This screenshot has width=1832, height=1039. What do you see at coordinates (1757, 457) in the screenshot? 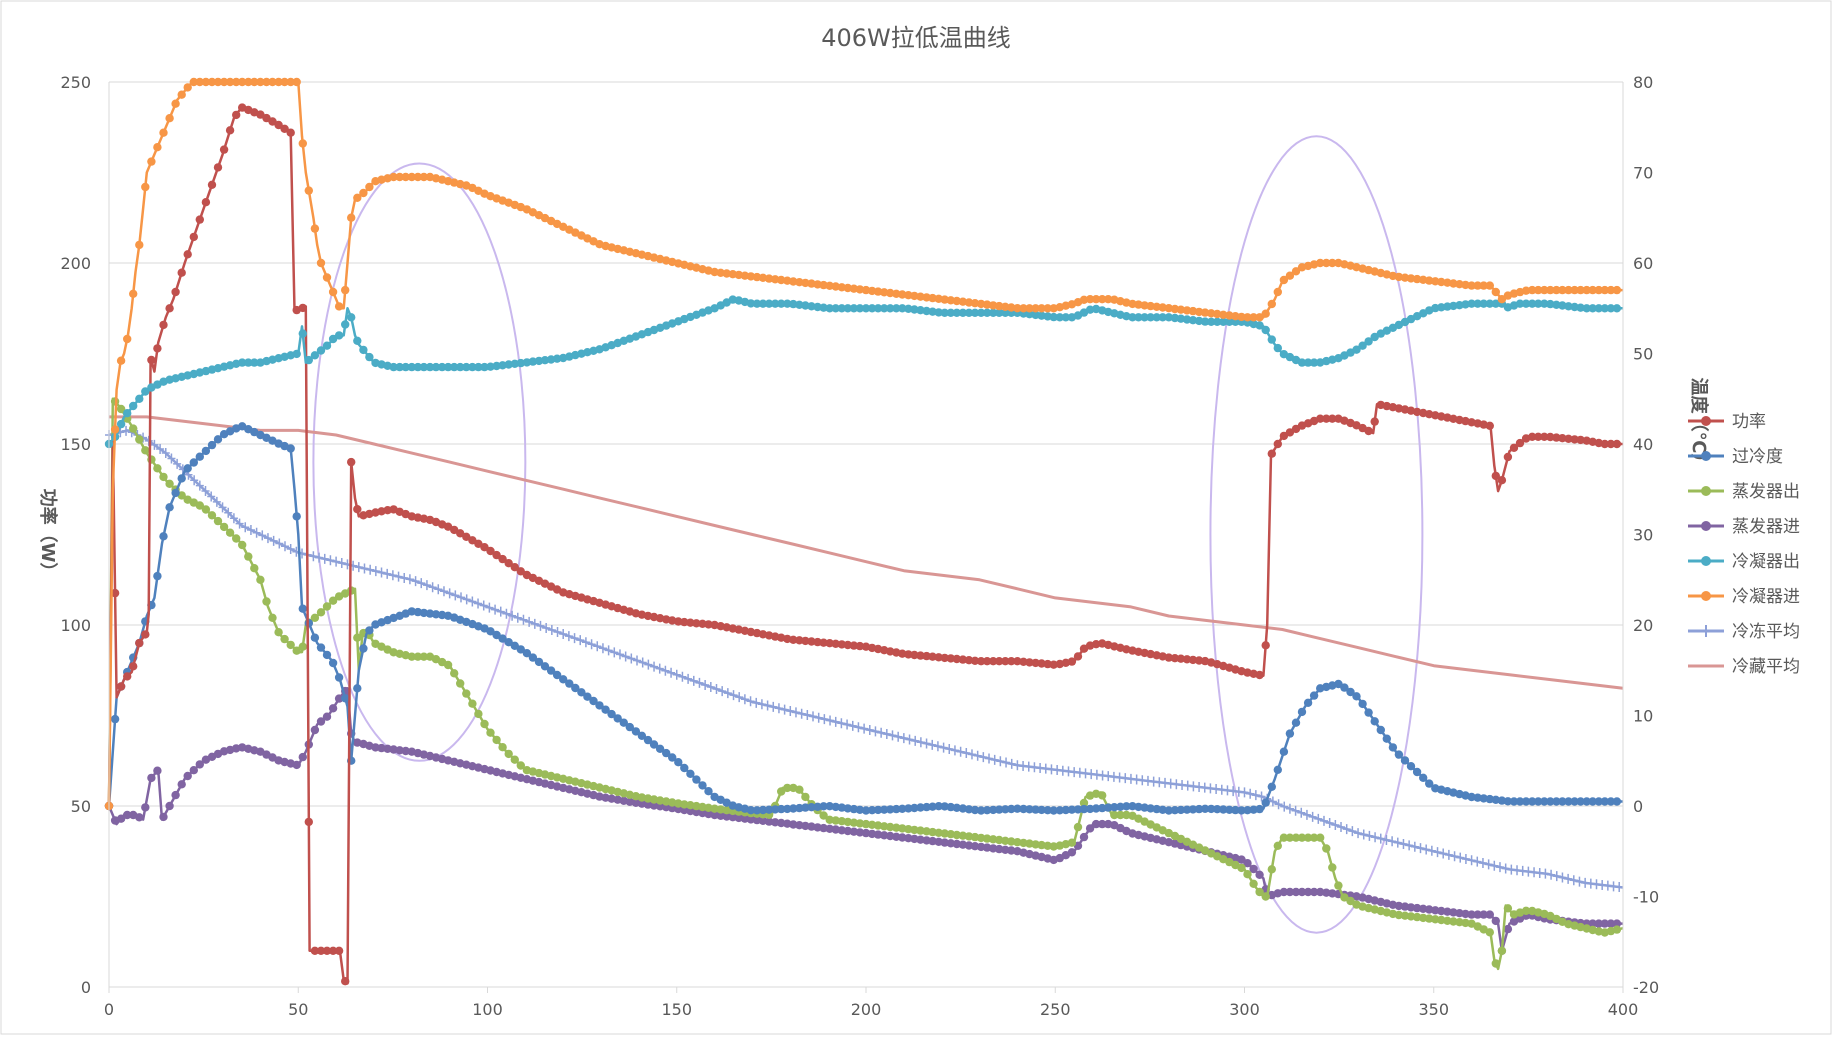
I see `legend-label: 过冷度` at bounding box center [1757, 457].